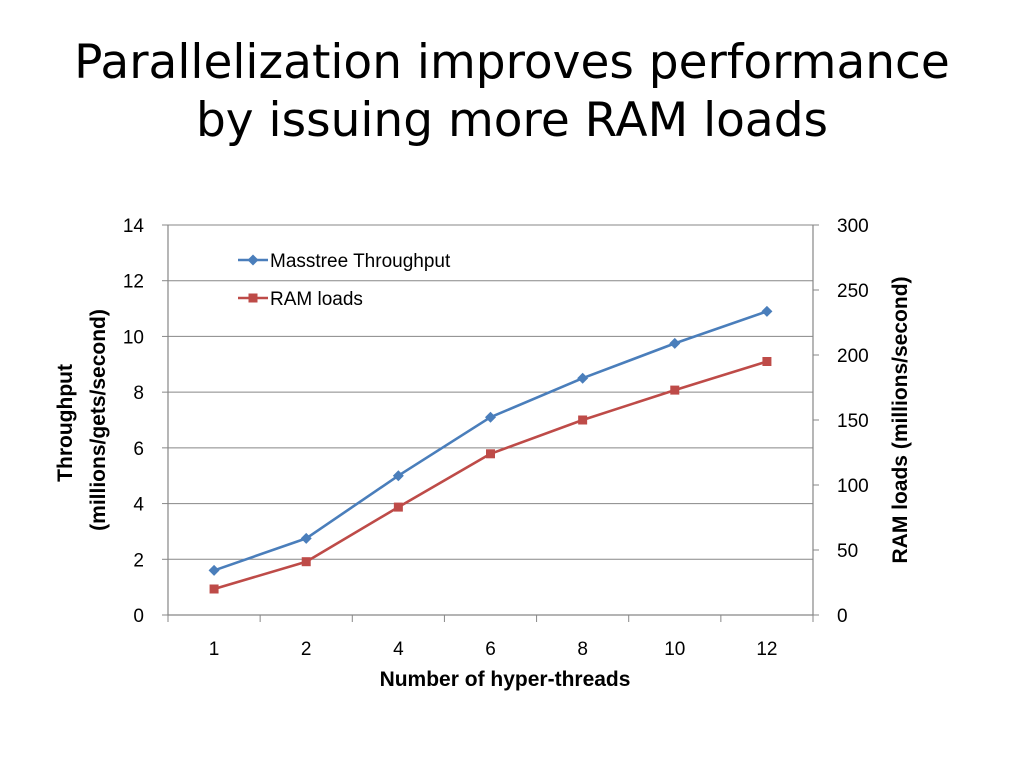  What do you see at coordinates (344, 280) in the screenshot?
I see `legend: Masstree Throughput RAM loads` at bounding box center [344, 280].